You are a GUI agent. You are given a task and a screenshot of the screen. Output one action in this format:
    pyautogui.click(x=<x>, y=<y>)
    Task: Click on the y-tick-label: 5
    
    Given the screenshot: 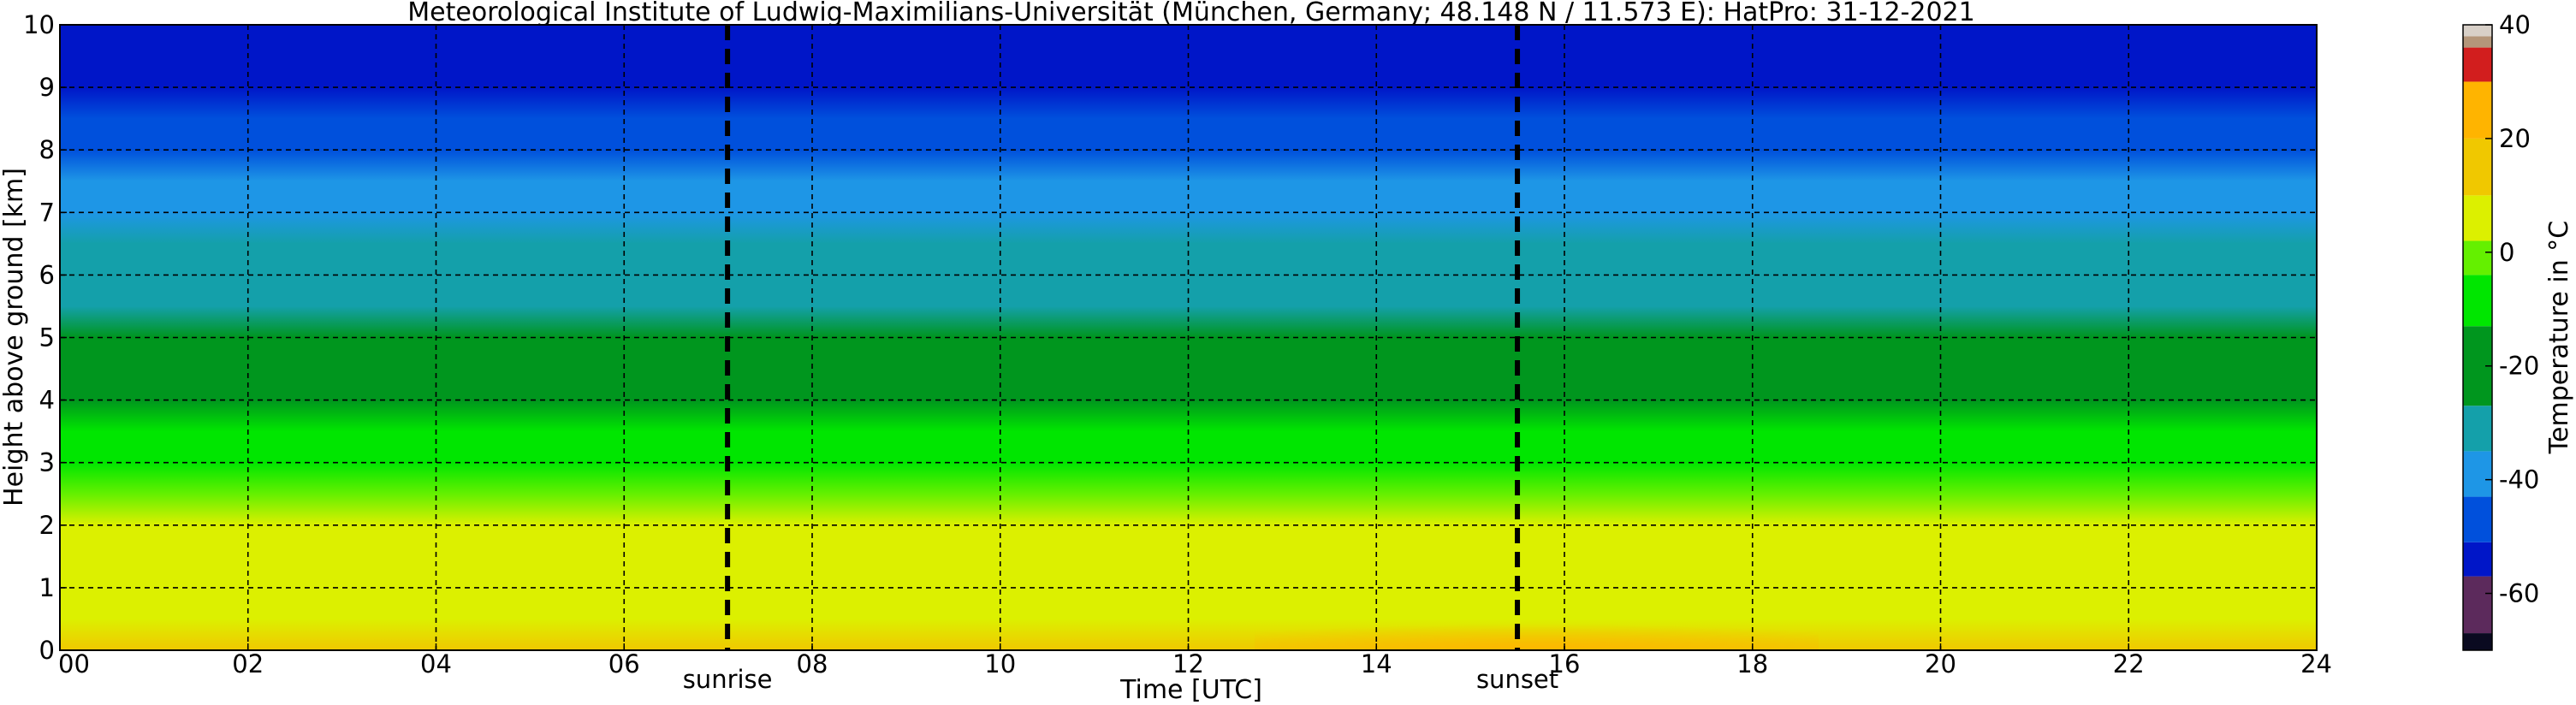 What is the action you would take?
    pyautogui.click(x=47, y=337)
    